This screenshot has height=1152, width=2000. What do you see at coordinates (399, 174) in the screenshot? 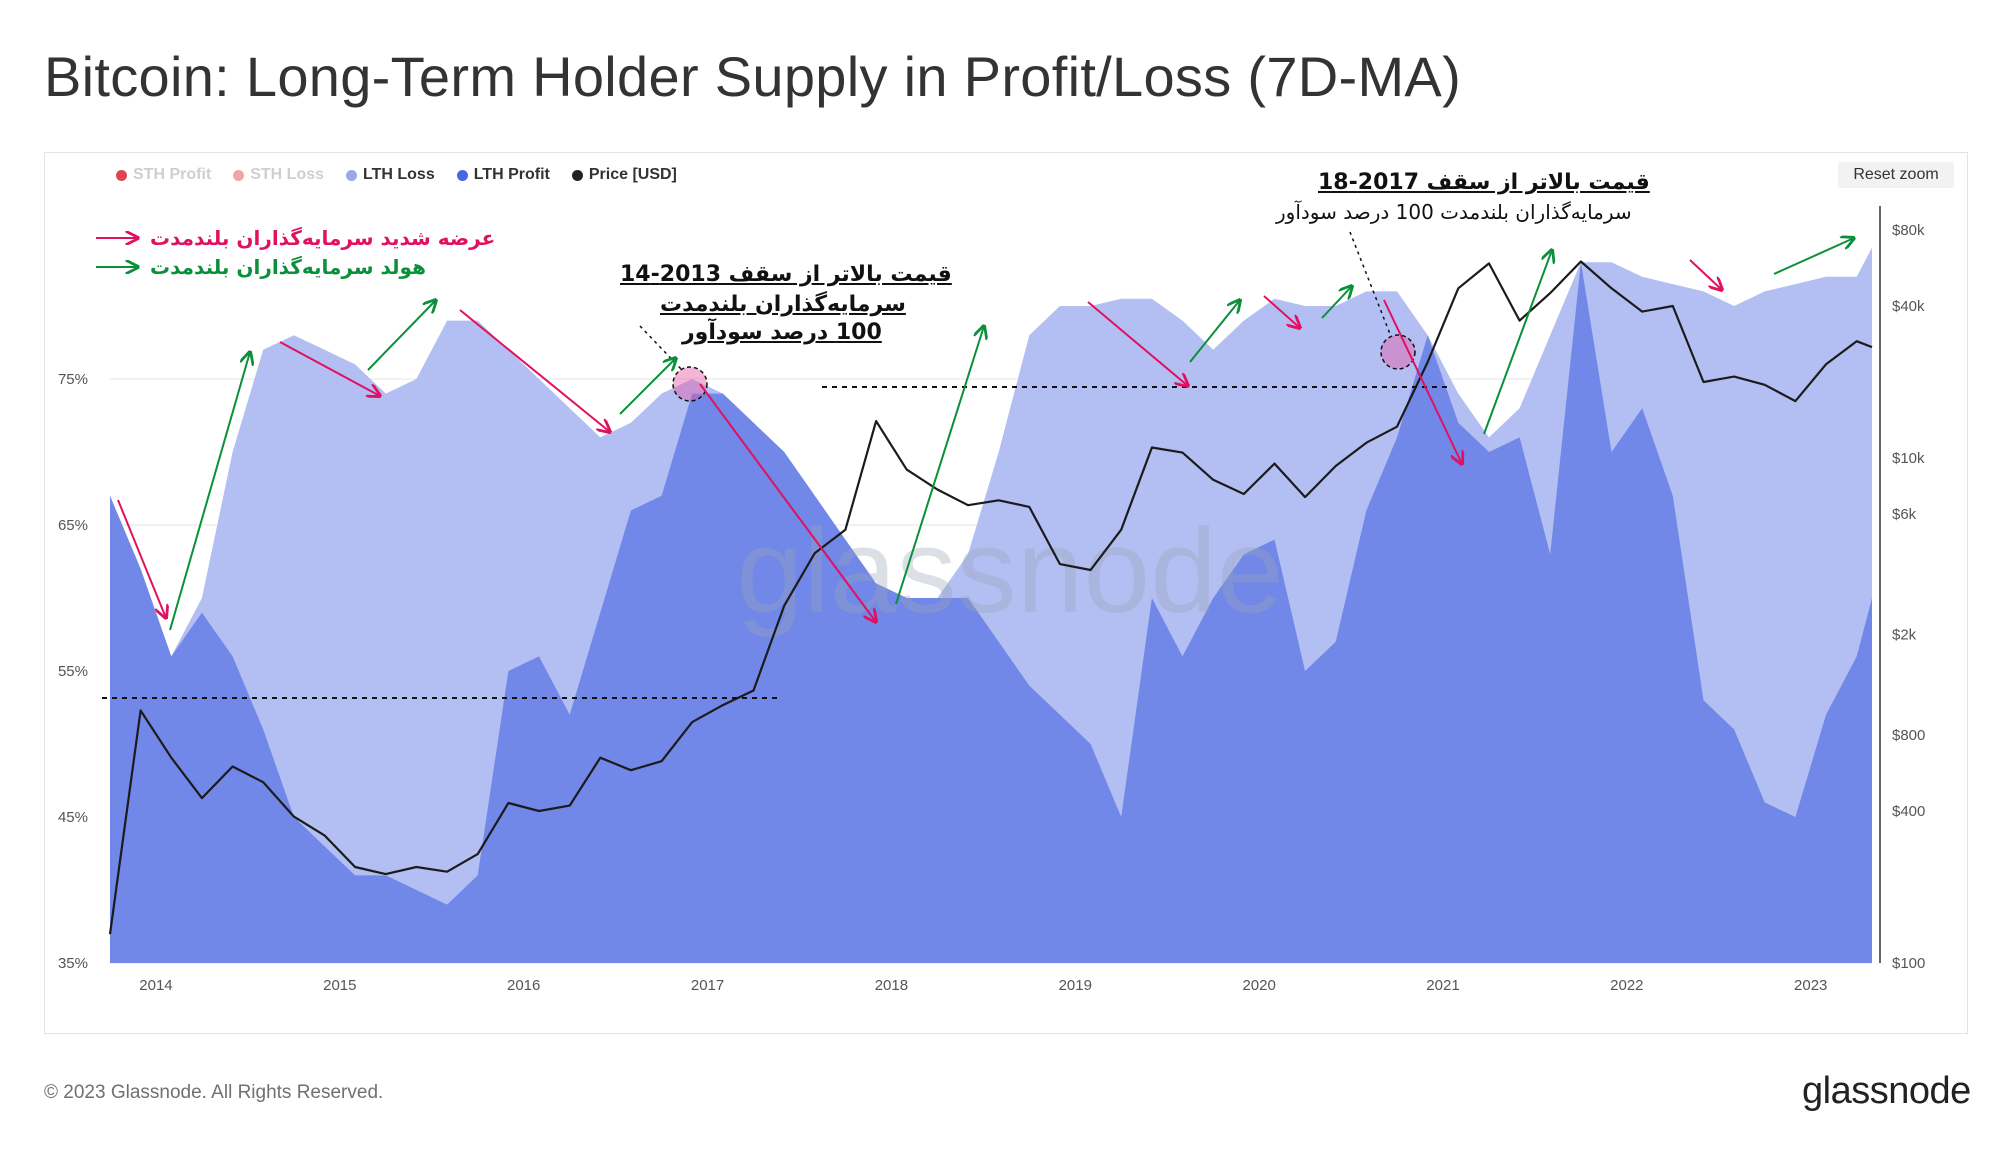
I see `legend-label: LTH Loss` at bounding box center [399, 174].